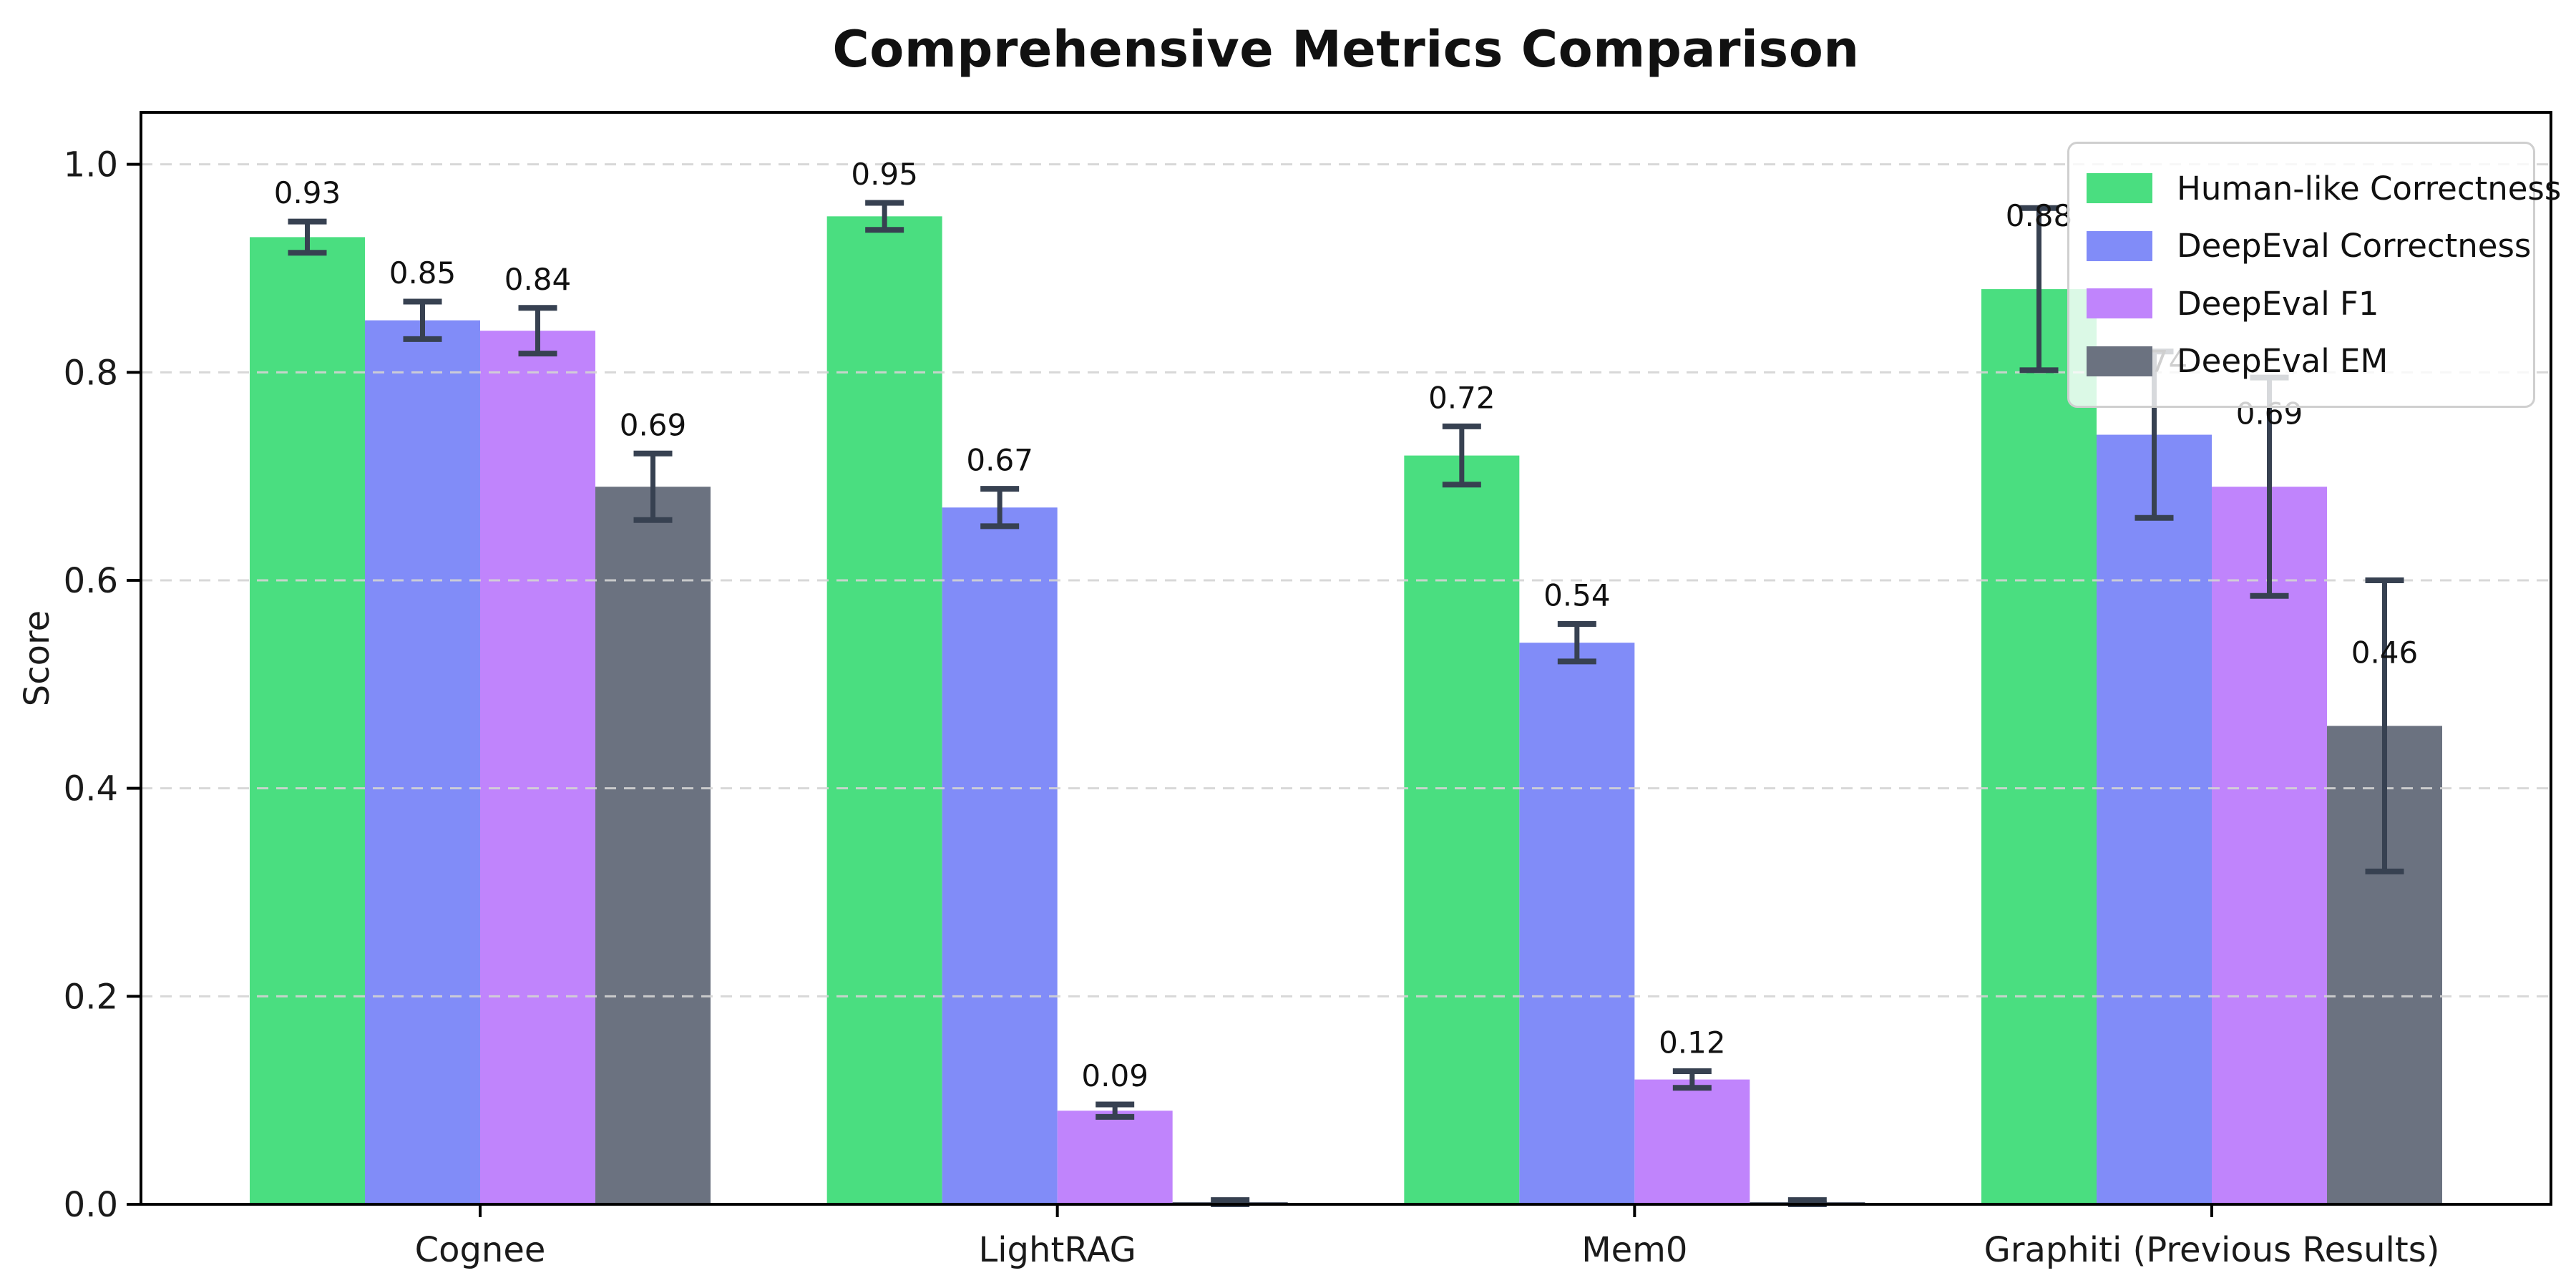 Image resolution: width=2576 pixels, height=1288 pixels. What do you see at coordinates (91, 997) in the screenshot?
I see `y-tick-label: 0.2` at bounding box center [91, 997].